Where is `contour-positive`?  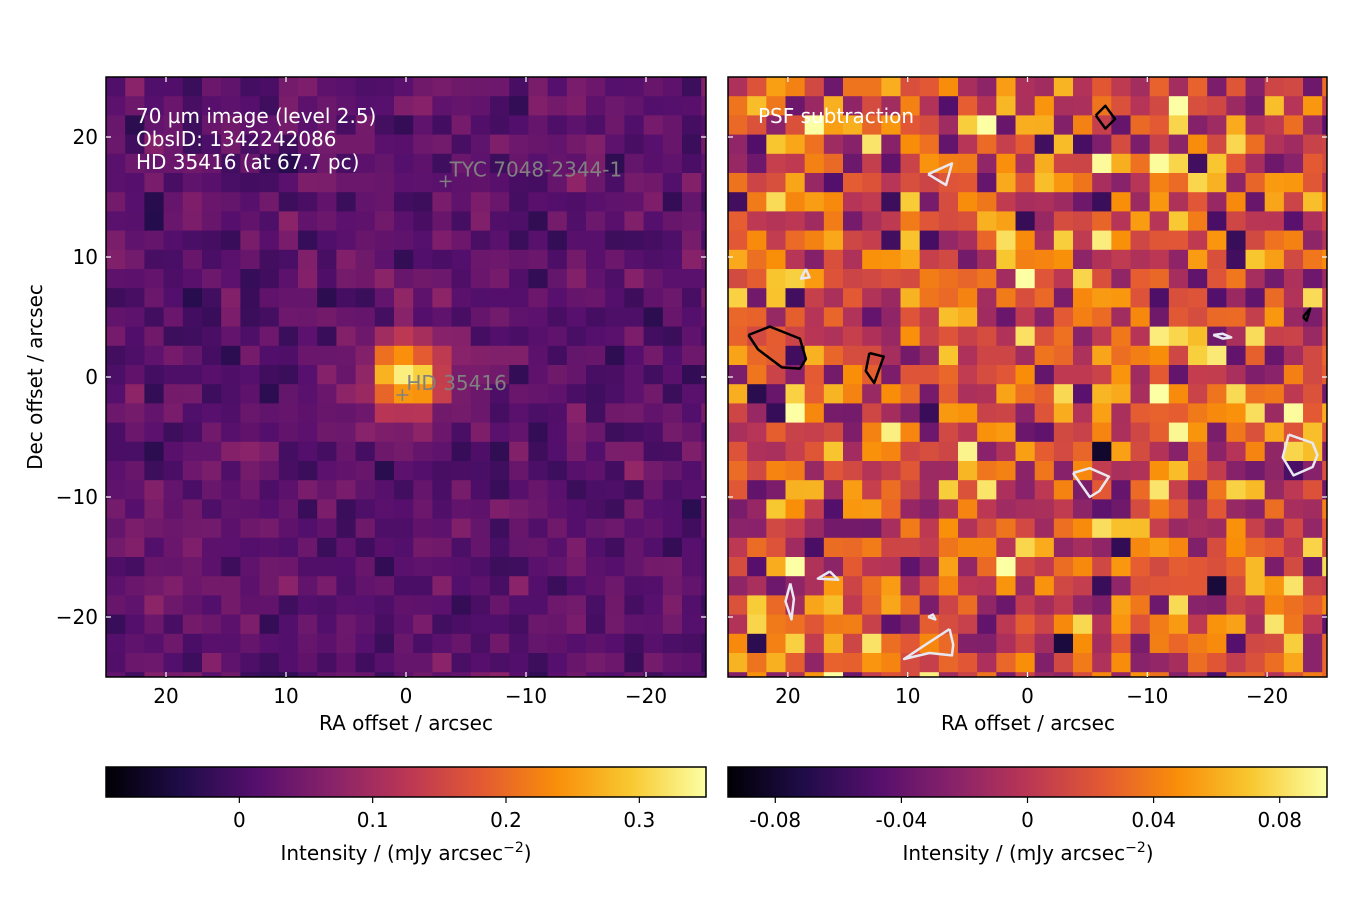 contour-positive is located at coordinates (1307, 314).